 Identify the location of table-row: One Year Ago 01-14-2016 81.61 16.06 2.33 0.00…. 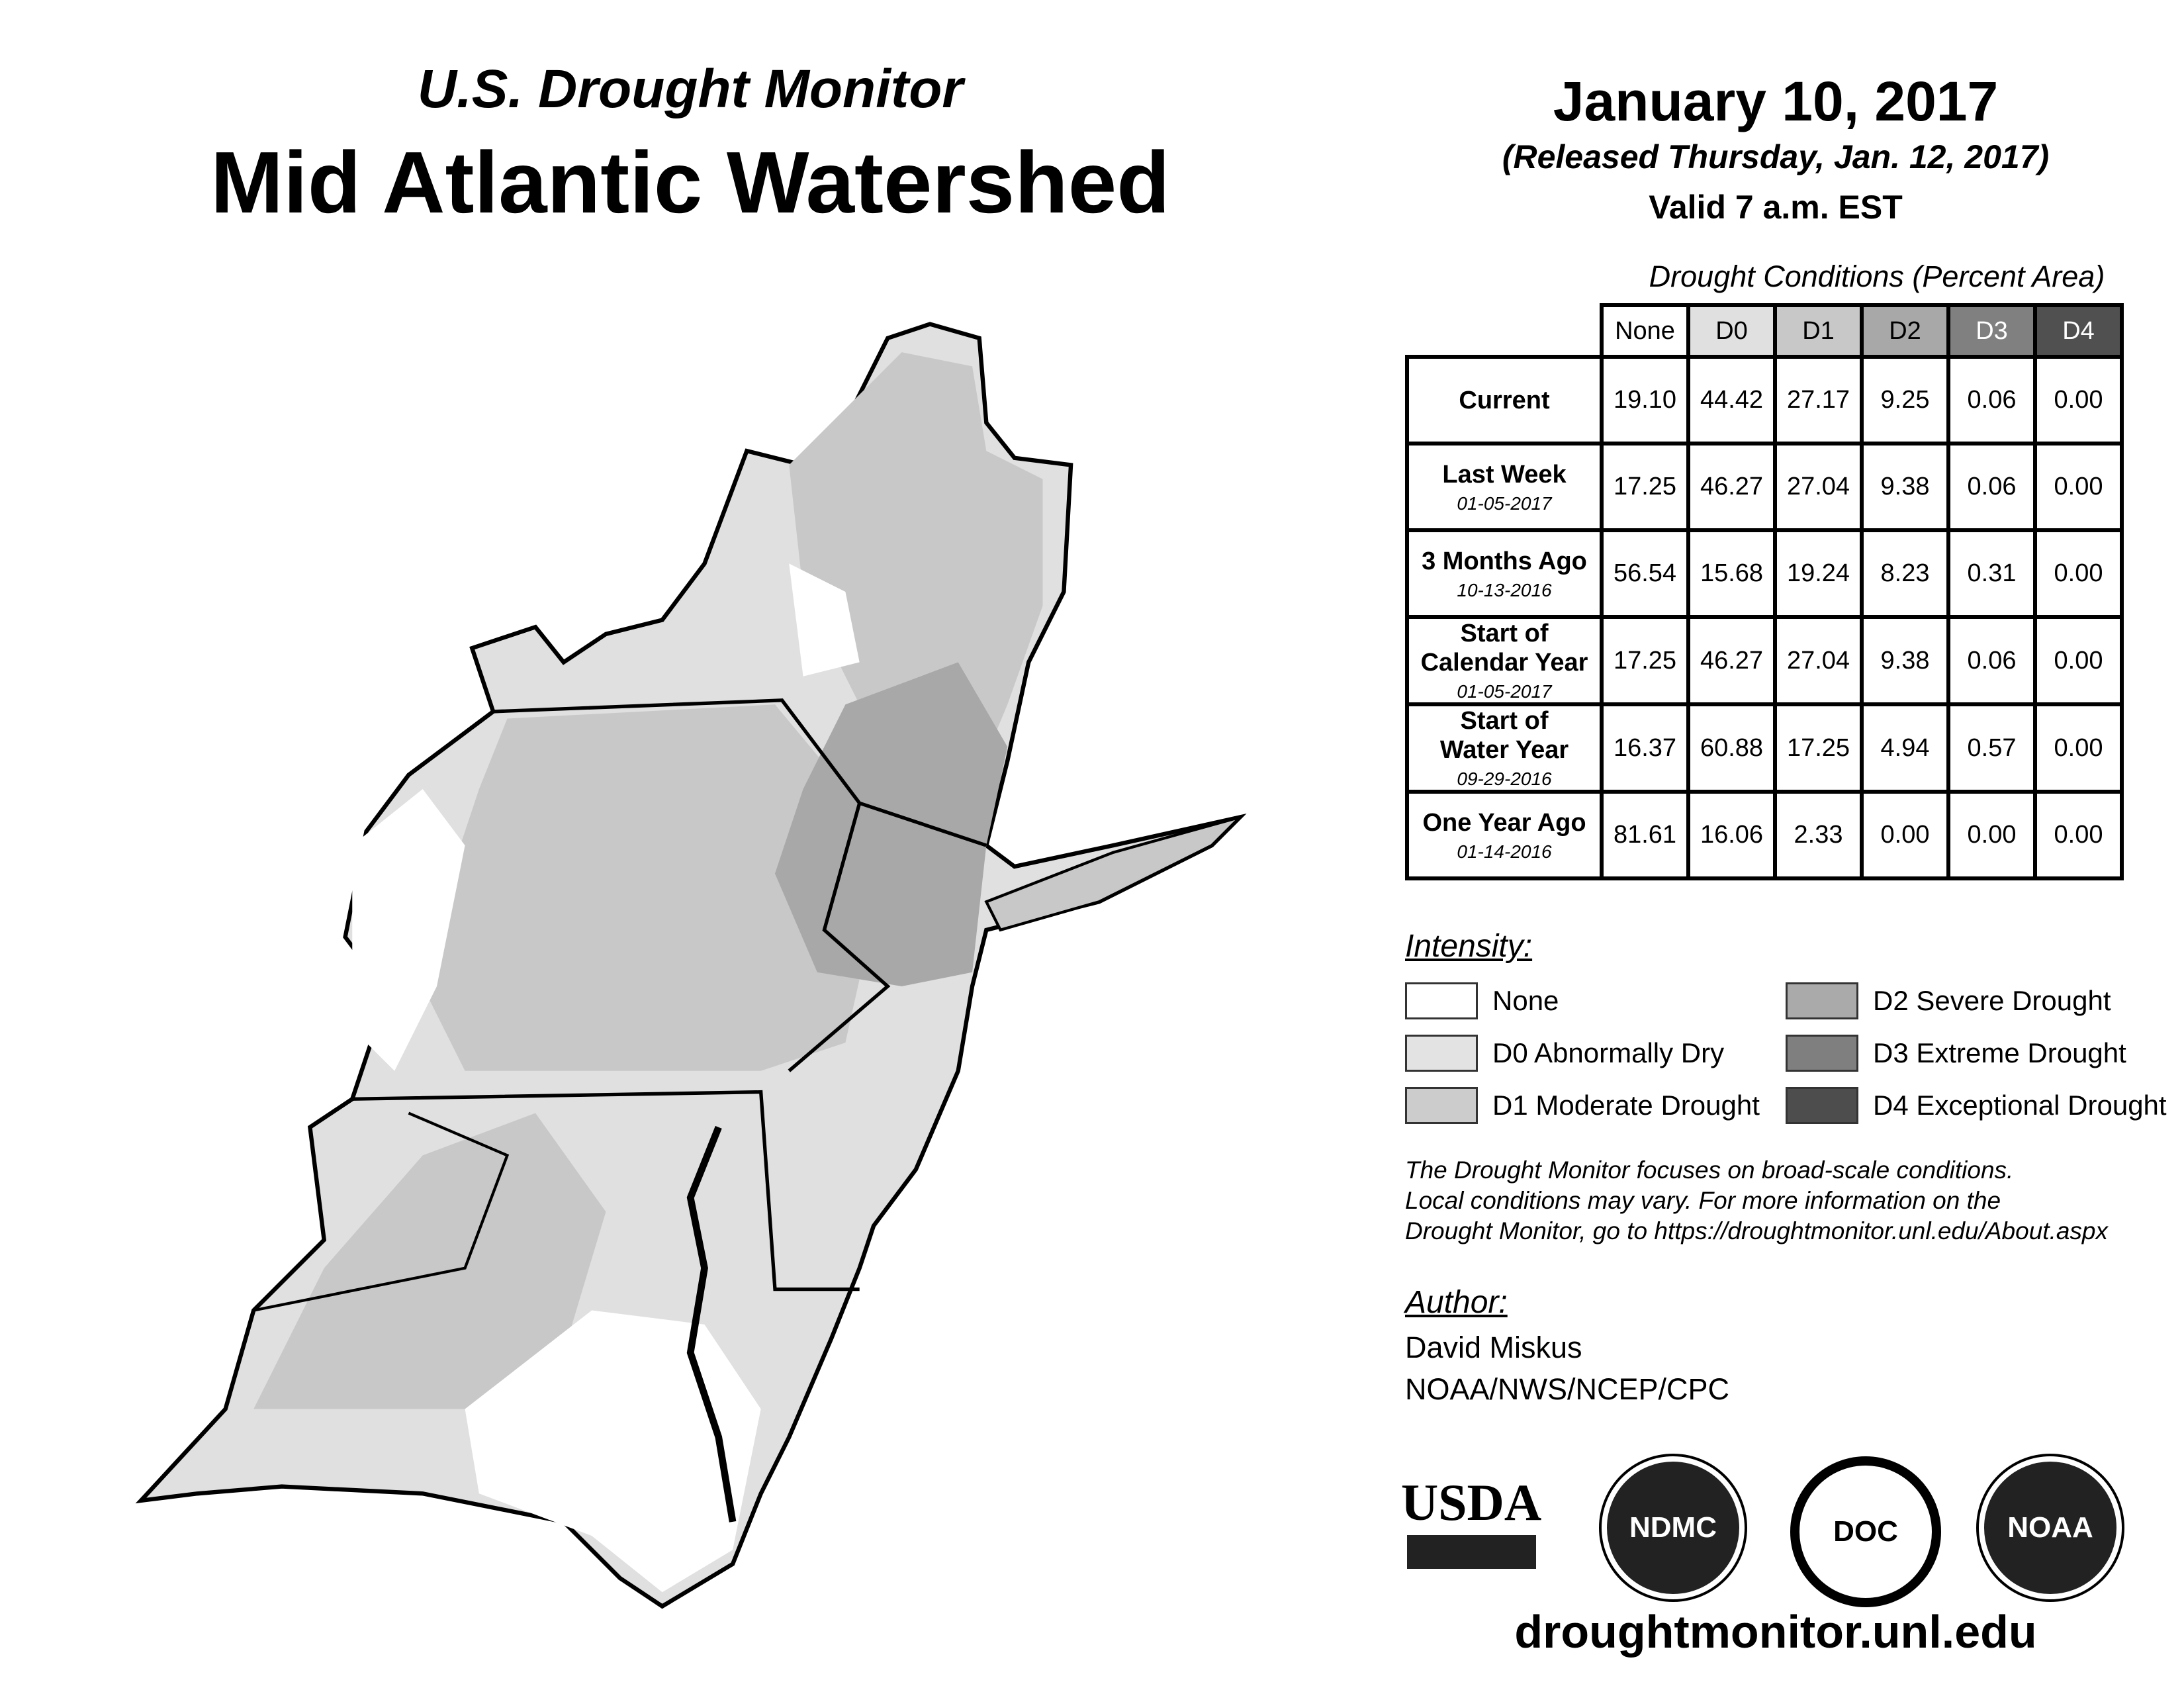
(1764, 835).